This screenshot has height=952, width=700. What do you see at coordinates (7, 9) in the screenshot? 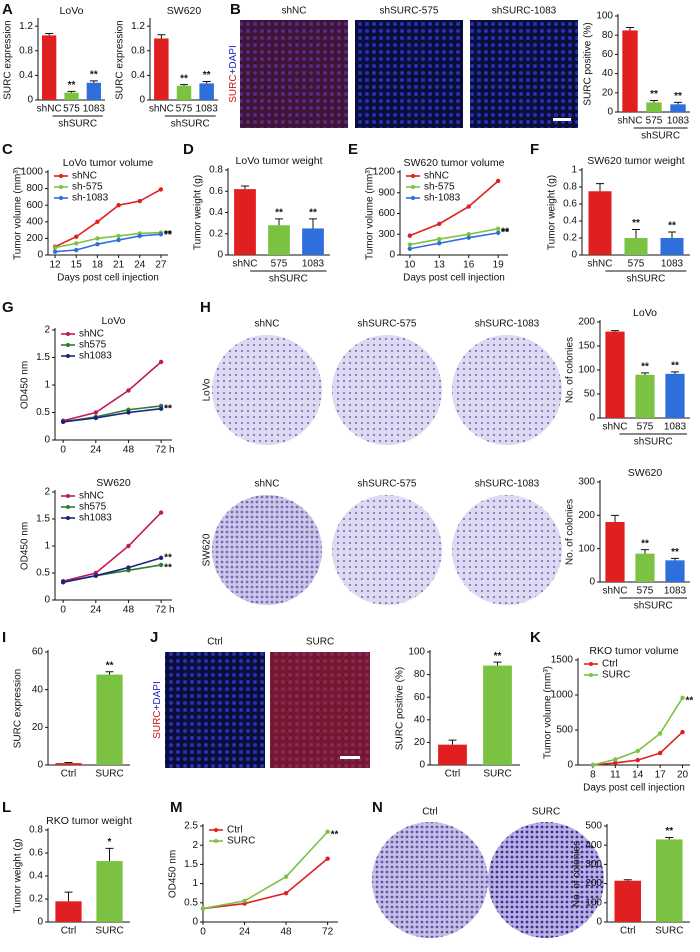
I see `panel-letter: A` at bounding box center [7, 9].